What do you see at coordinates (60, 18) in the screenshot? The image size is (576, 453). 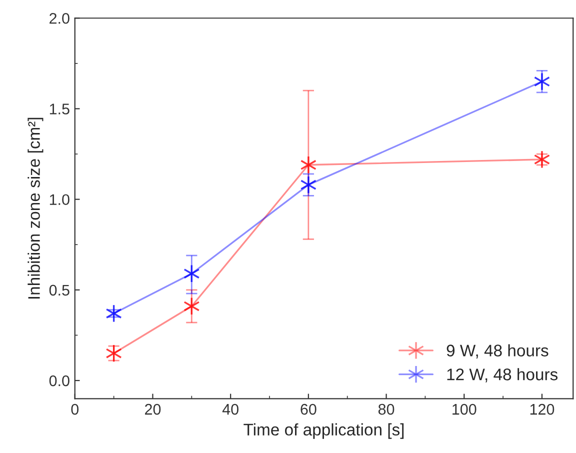 I see `y-tick-label: 2.0` at bounding box center [60, 18].